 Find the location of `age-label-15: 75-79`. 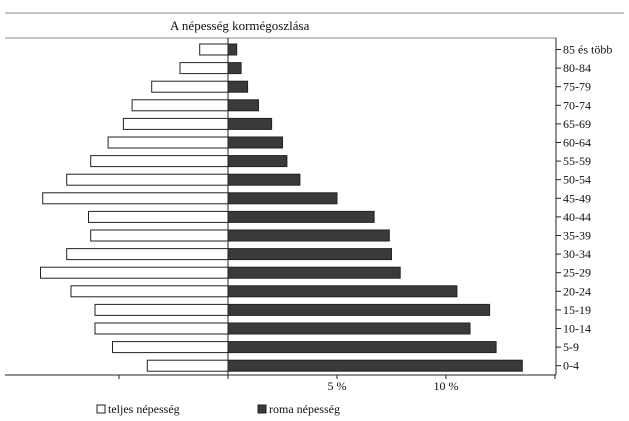

age-label-15: 75-79 is located at coordinates (577, 87).